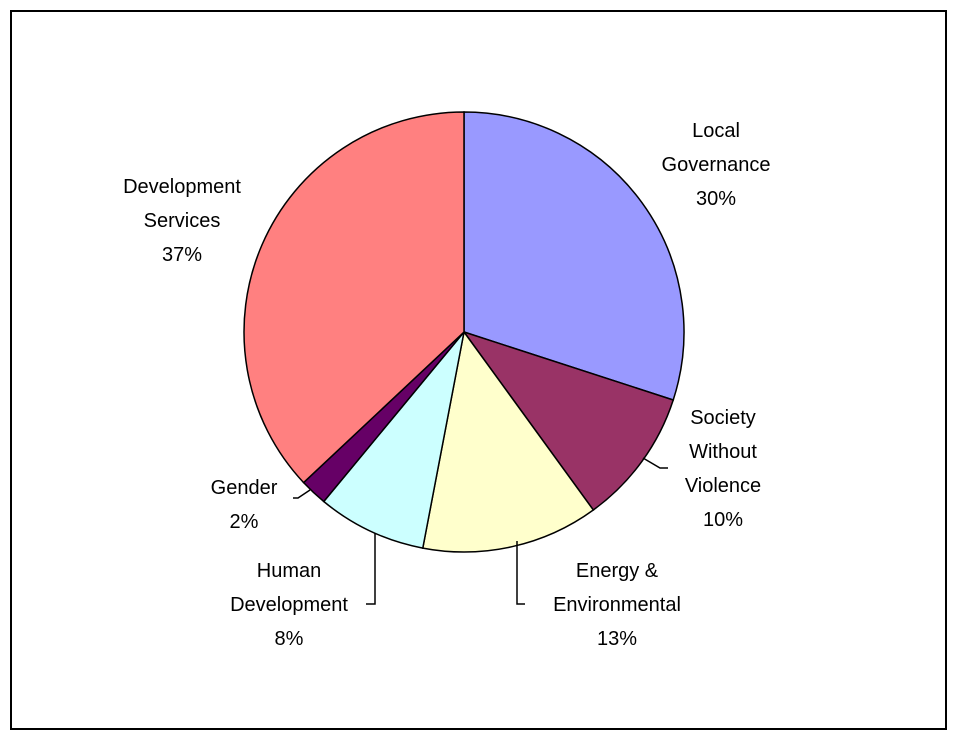 The image size is (960, 730). I want to click on data-label: Local Governance 30%, so click(716, 165).